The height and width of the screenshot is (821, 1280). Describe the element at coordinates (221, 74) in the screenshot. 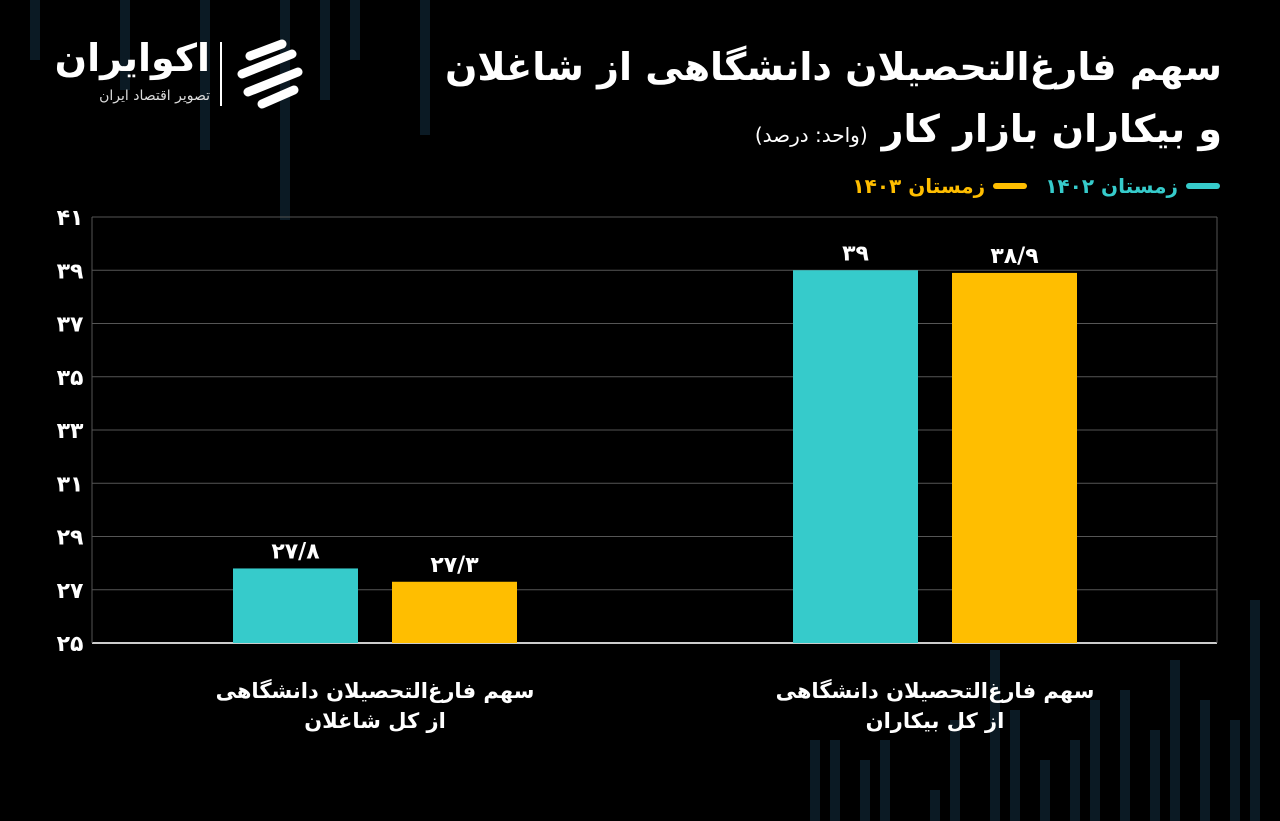

I see `logo-divider` at that location.